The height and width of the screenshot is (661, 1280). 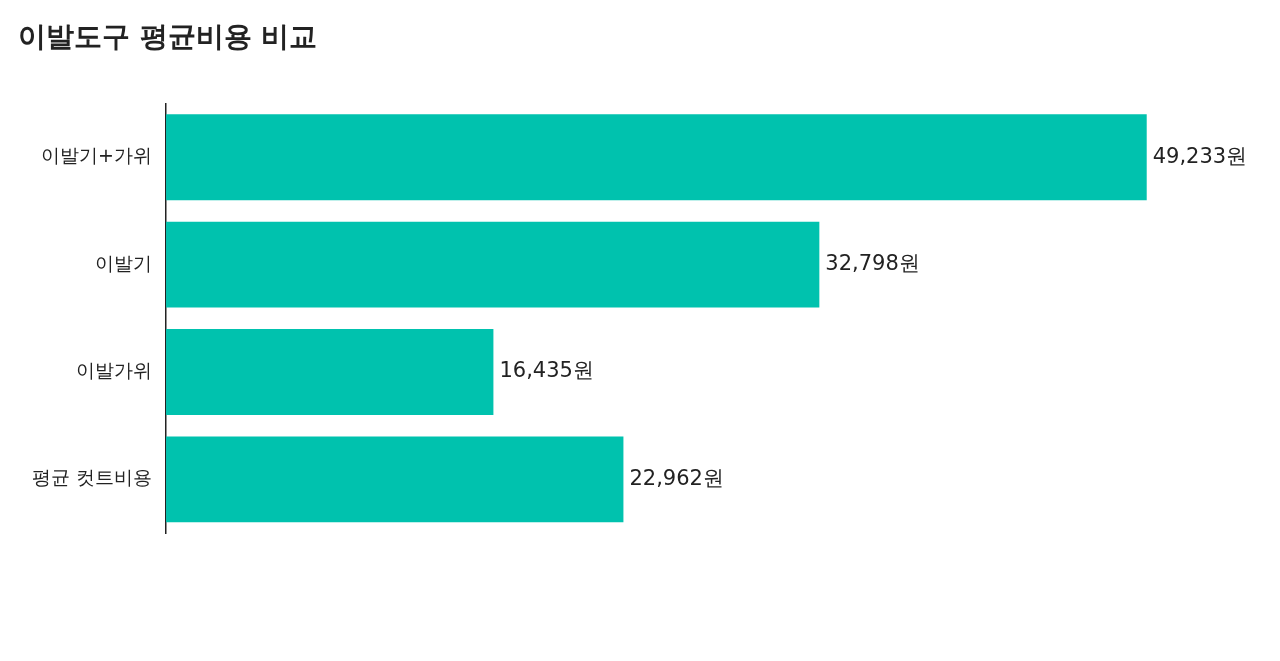 What do you see at coordinates (114, 369) in the screenshot?
I see `y-tick-label: 이발가위` at bounding box center [114, 369].